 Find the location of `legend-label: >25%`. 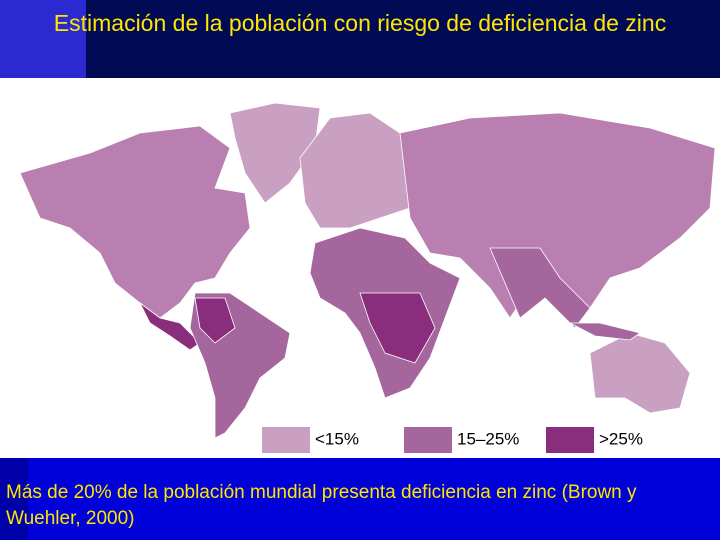

legend-label: >25% is located at coordinates (621, 438).